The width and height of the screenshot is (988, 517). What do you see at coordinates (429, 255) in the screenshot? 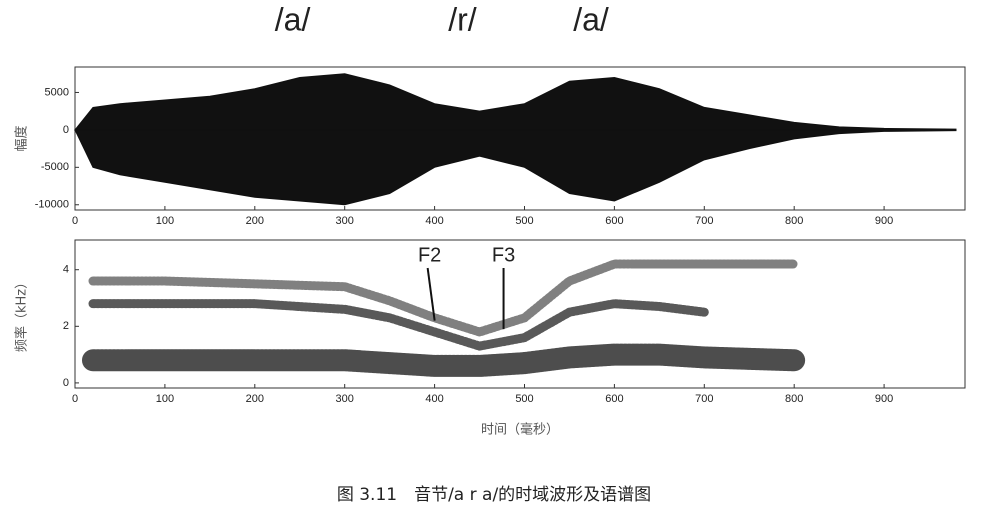
I see `formant-label: F2` at bounding box center [429, 255].